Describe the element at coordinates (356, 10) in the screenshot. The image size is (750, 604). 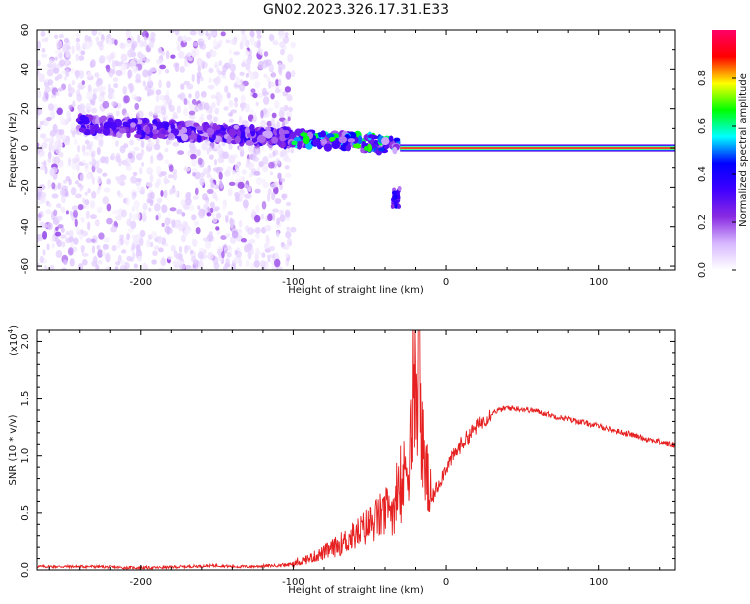
I see `chart-title: GN02.2023.326.17.31.E33` at that location.